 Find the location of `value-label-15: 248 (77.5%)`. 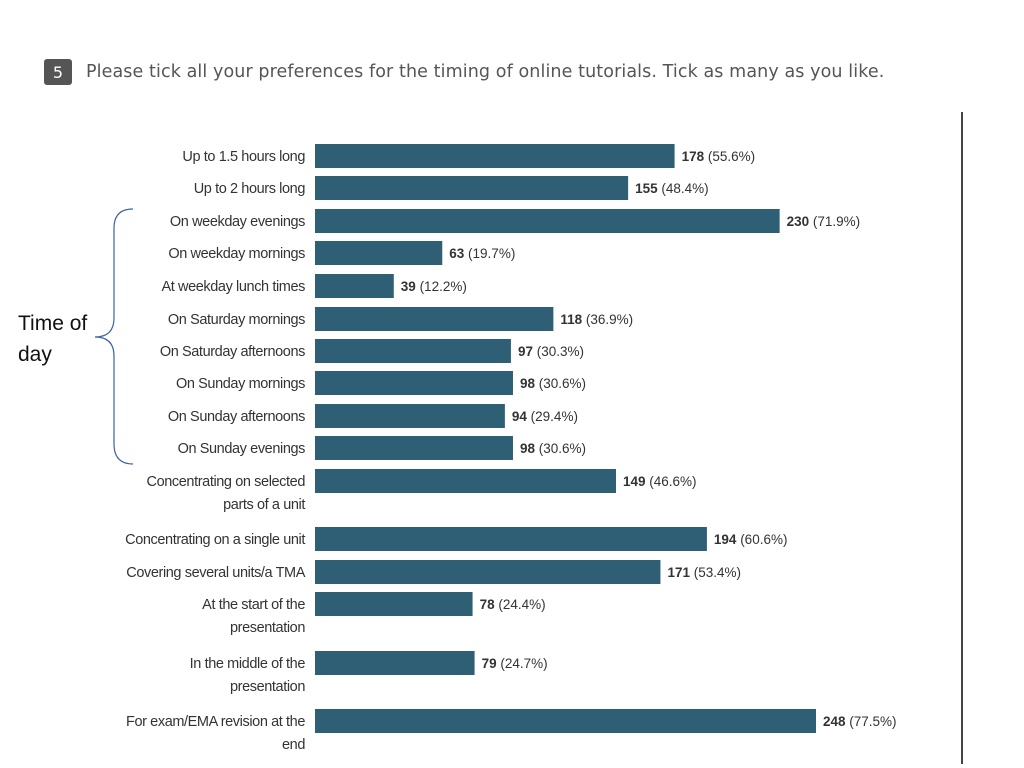

value-label-15: 248 (77.5%) is located at coordinates (860, 721).